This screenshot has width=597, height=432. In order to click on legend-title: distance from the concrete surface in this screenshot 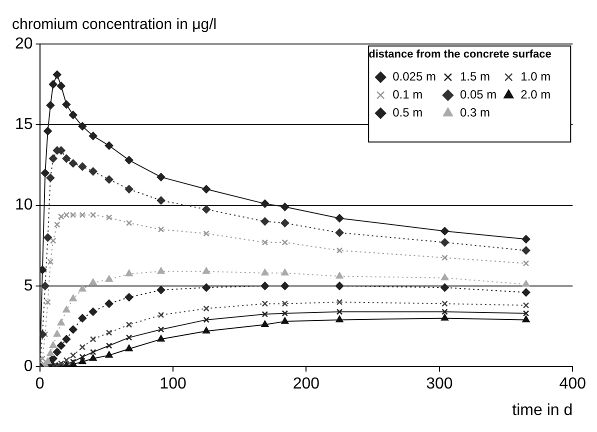, I will do `click(460, 54)`.